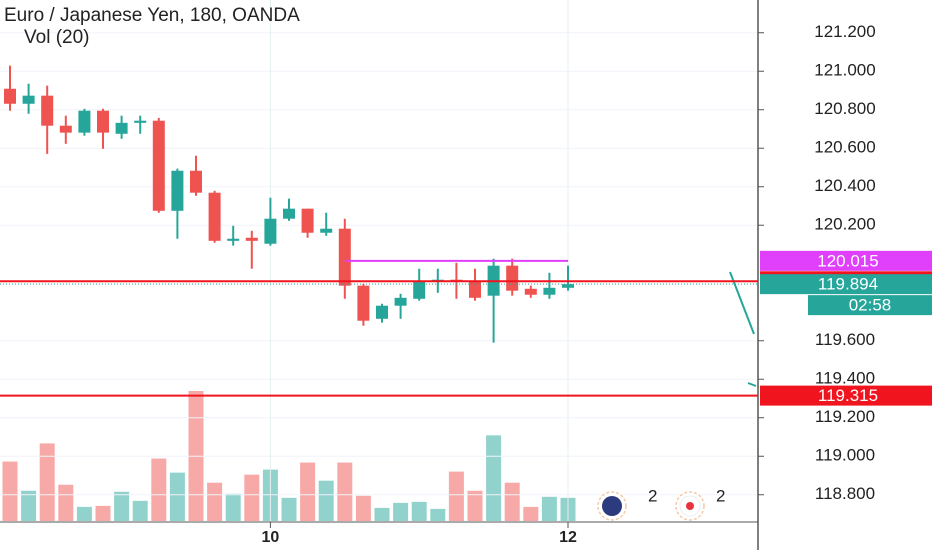  Describe the element at coordinates (844, 147) in the screenshot. I see `y-tick-label: 120.600` at that location.